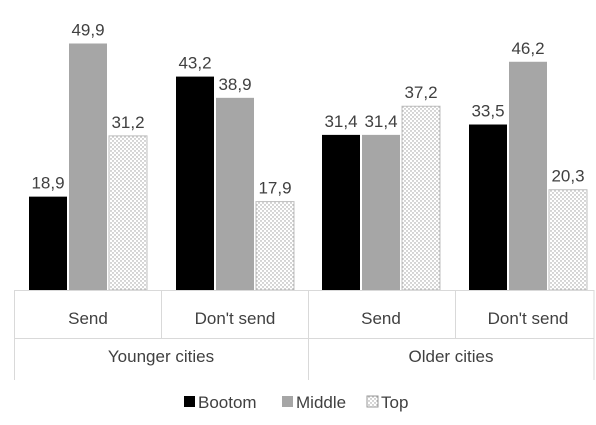  What do you see at coordinates (87, 29) in the screenshot?
I see `data-label-middle-0: 49,9` at bounding box center [87, 29].